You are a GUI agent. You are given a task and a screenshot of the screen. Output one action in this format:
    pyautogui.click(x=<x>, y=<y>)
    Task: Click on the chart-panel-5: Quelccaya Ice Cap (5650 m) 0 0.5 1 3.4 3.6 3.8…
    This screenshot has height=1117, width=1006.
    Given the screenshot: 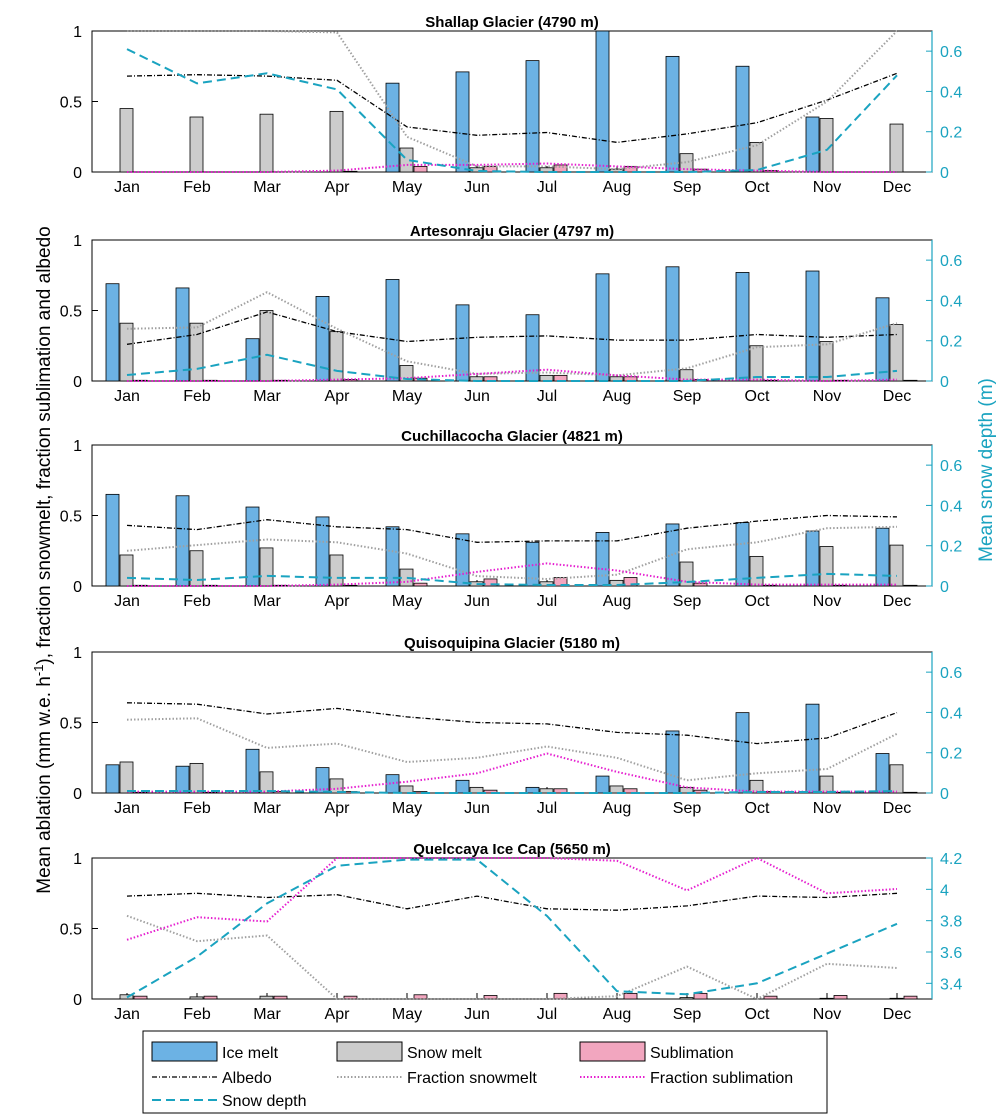 What is the action you would take?
    pyautogui.click(x=511, y=932)
    